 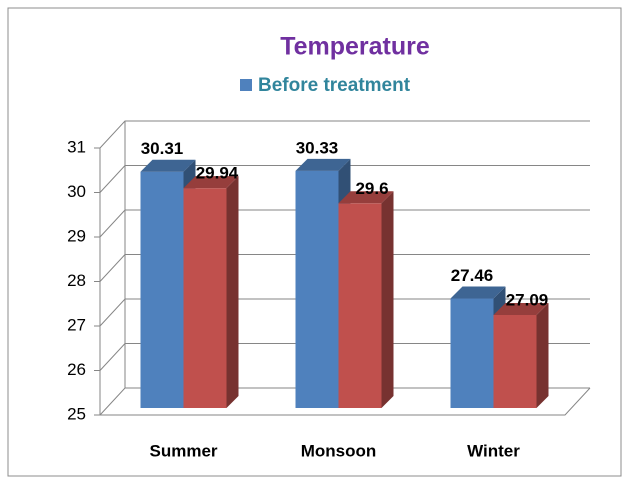 I want to click on data-label: 30.33, so click(x=317, y=147).